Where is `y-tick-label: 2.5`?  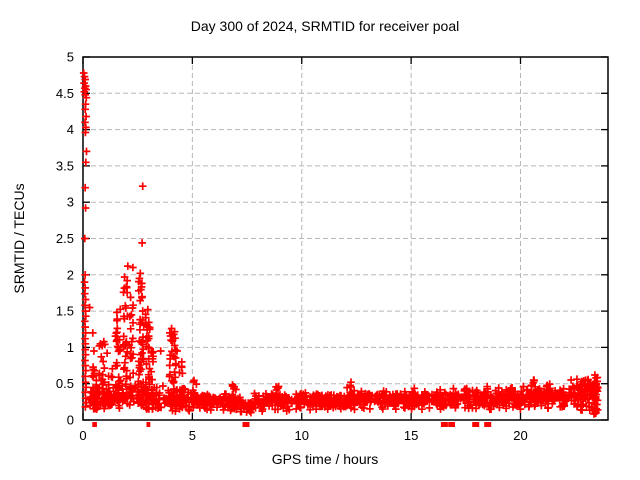 y-tick-label: 2.5 is located at coordinates (65, 238).